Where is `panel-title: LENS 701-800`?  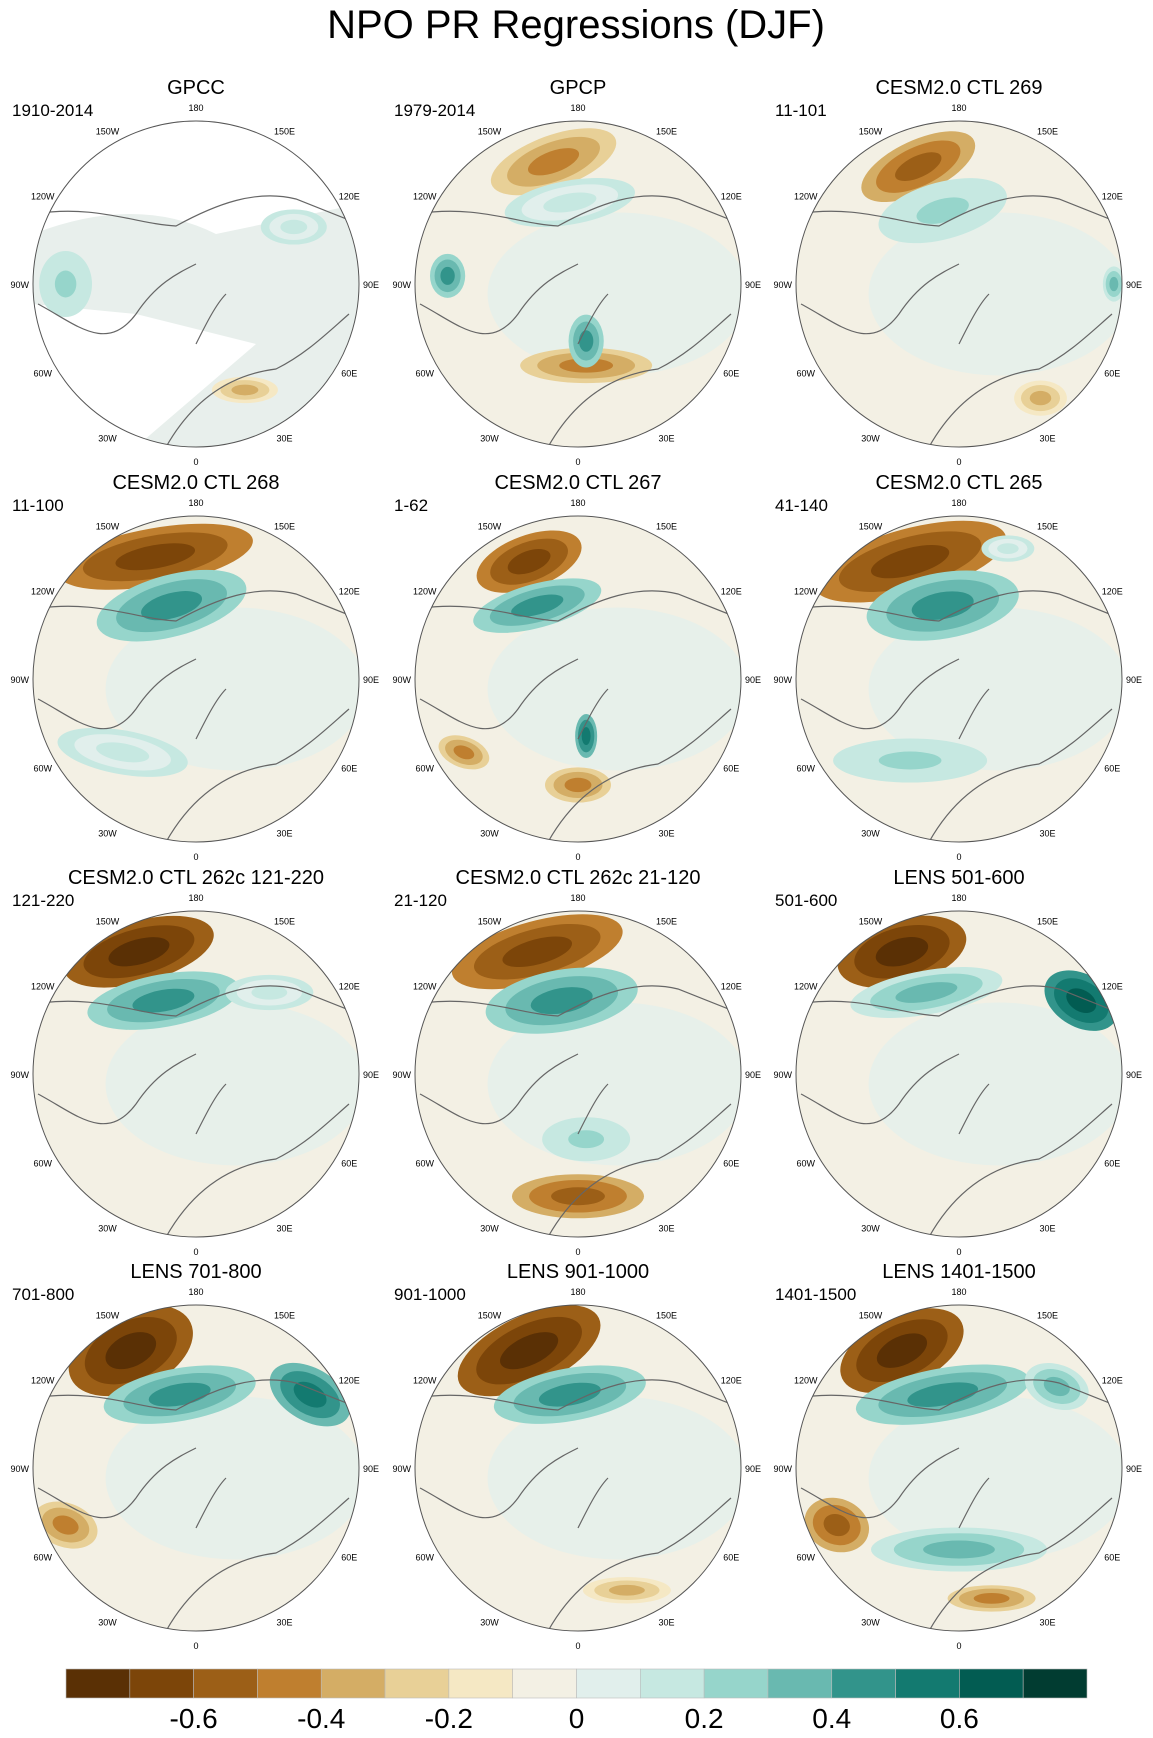 panel-title: LENS 701-800 is located at coordinates (195, 1272).